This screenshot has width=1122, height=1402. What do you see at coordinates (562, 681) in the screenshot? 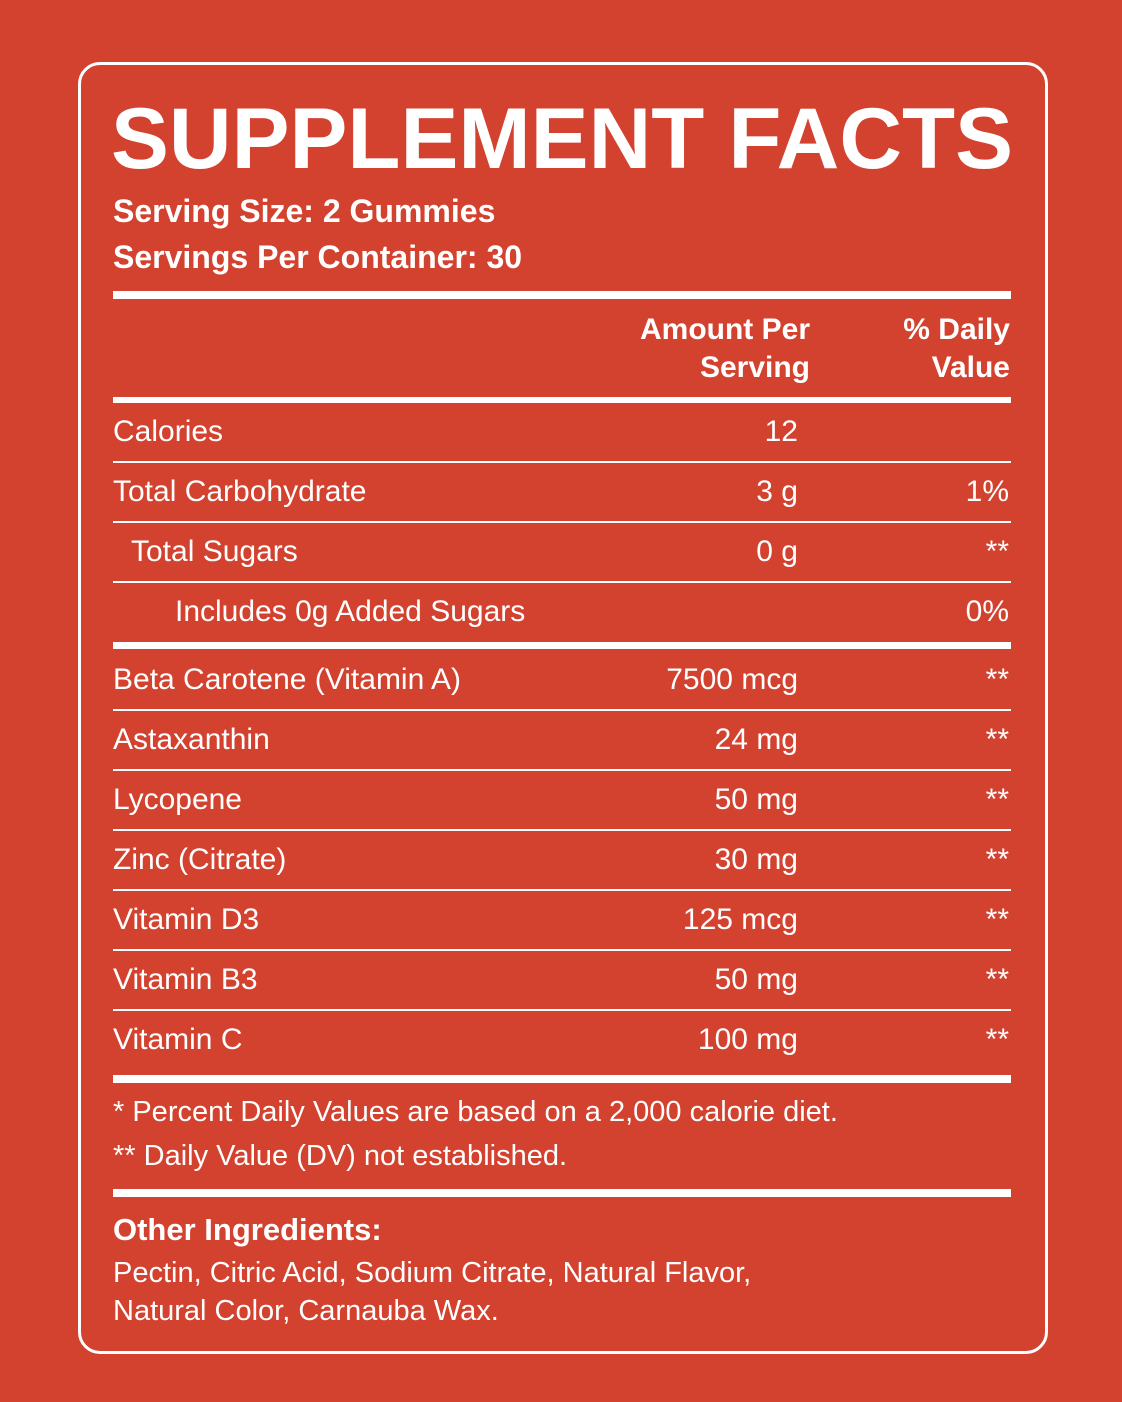
I see `table-row: Beta Carotene (Vitamin A) 7500 mcg **` at bounding box center [562, 681].